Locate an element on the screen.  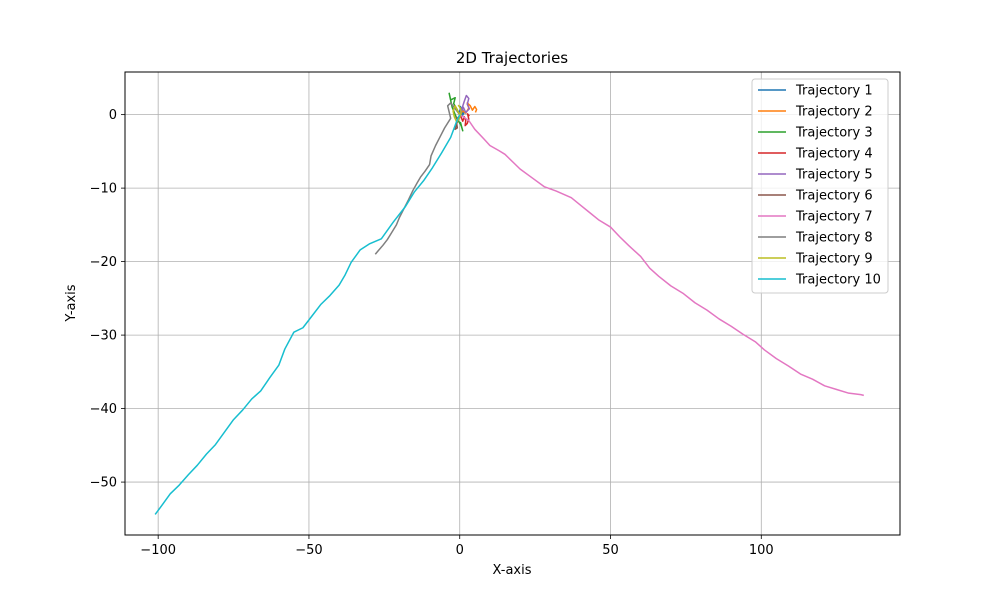
legend-label-trajectory-7: Trajectory 7 is located at coordinates (834, 217).